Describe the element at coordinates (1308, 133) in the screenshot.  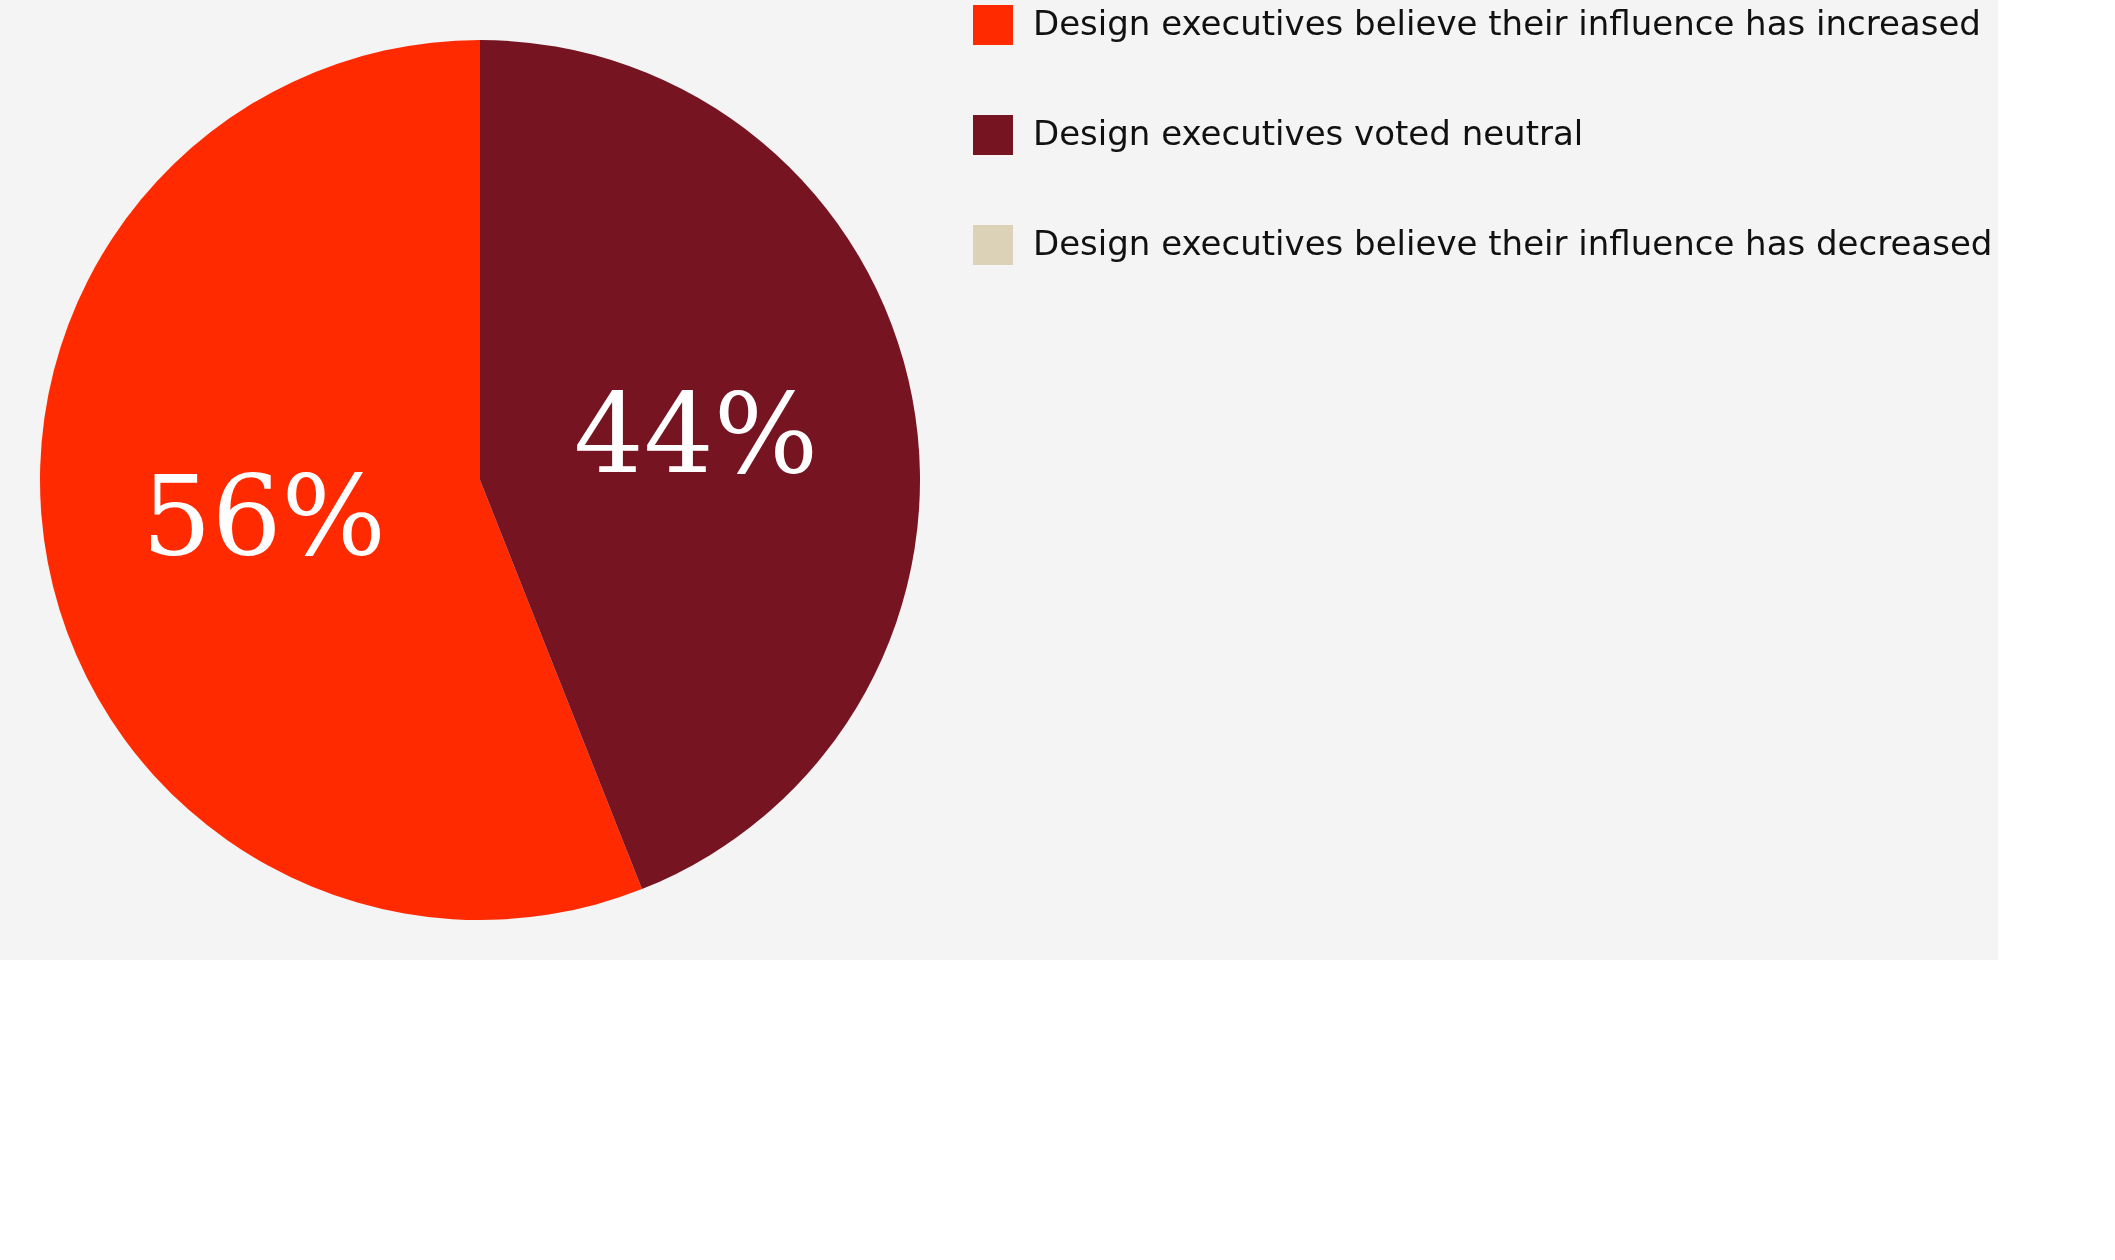
I see `legend-label: Design executives voted neutral` at that location.